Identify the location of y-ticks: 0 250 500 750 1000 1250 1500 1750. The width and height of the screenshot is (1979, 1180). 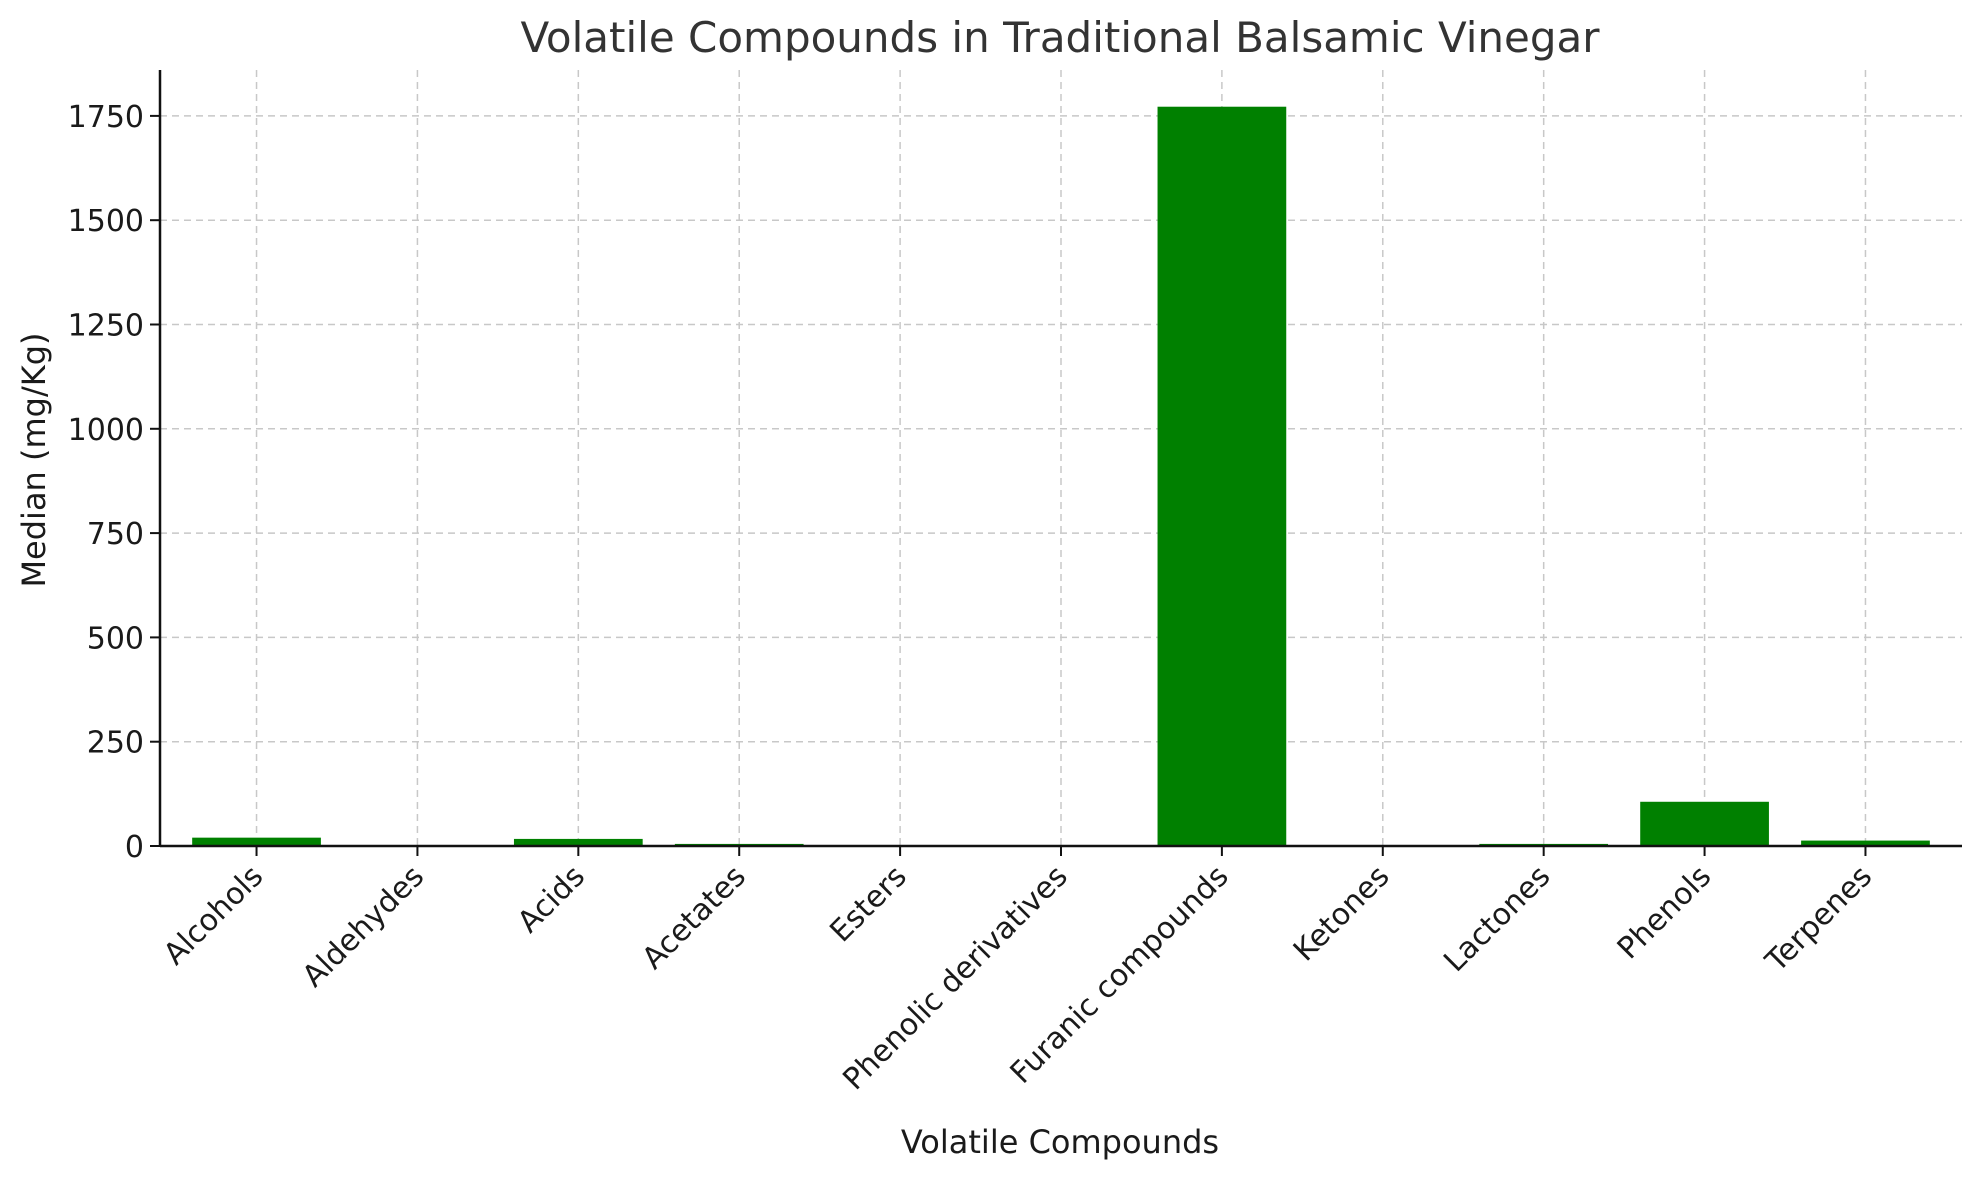
(114, 482).